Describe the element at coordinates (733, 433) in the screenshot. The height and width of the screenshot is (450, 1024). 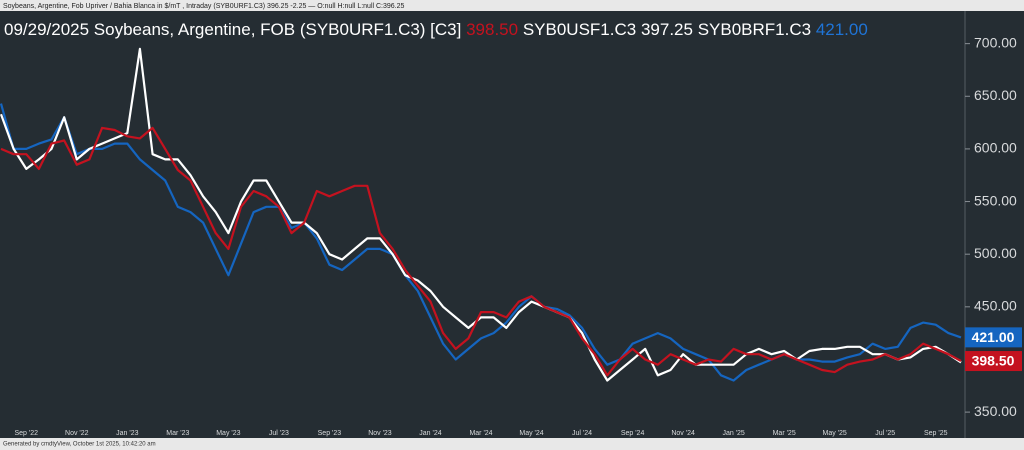
I see `x-tick-label: Jan '25` at that location.